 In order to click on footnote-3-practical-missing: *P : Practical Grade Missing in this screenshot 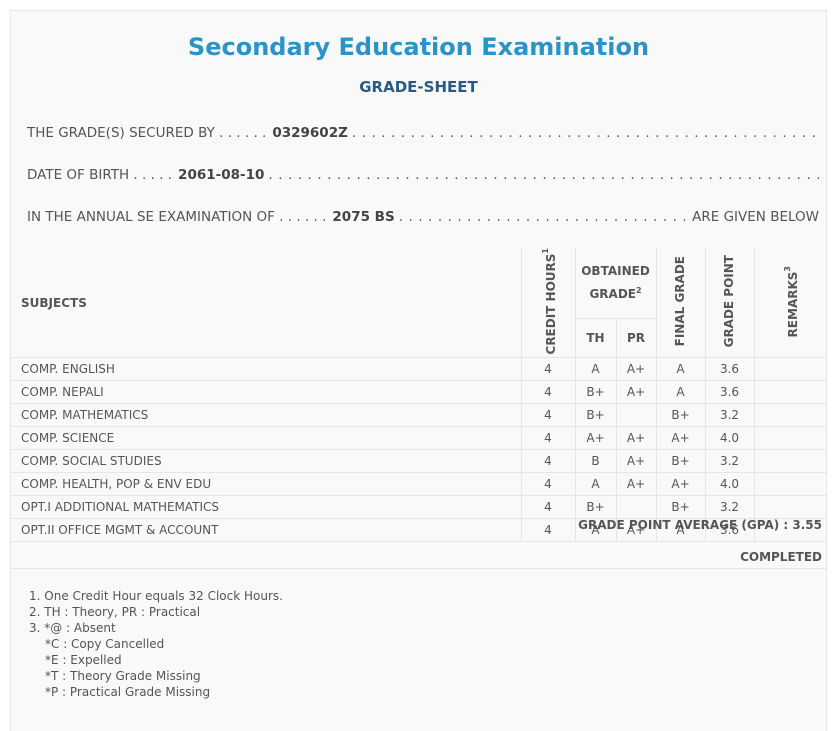, I will do `click(128, 692)`.